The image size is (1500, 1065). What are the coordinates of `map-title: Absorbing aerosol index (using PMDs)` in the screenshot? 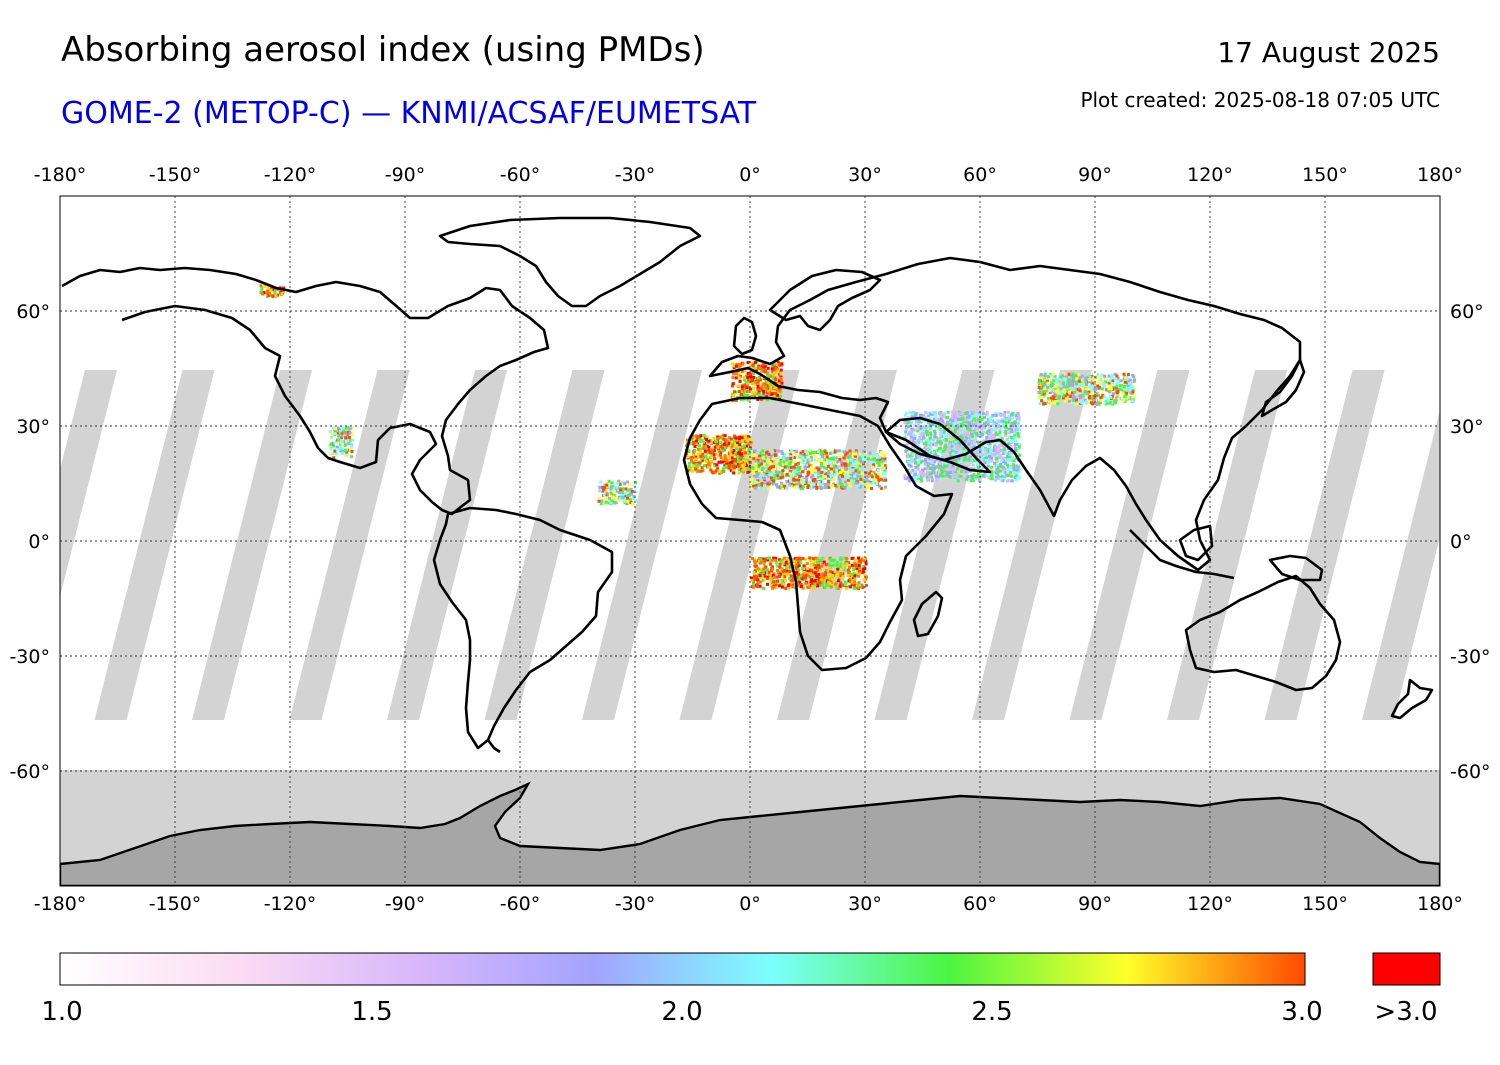 It's located at (383, 50).